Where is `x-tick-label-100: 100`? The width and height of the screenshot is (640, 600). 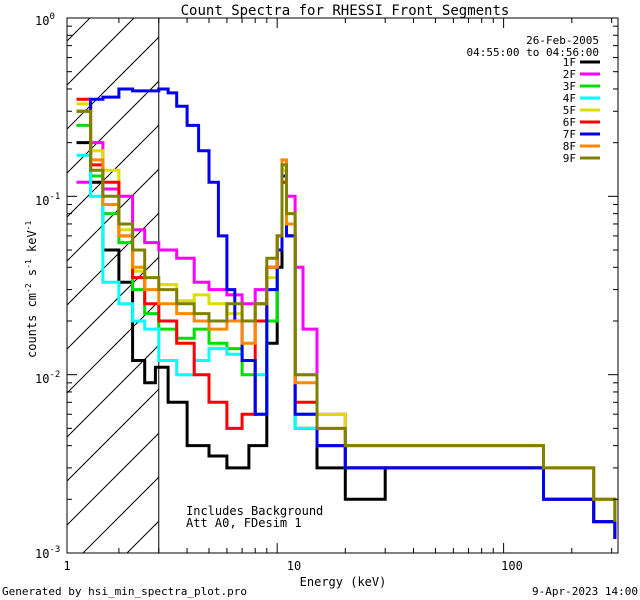 x-tick-label-100: 100 is located at coordinates (512, 566).